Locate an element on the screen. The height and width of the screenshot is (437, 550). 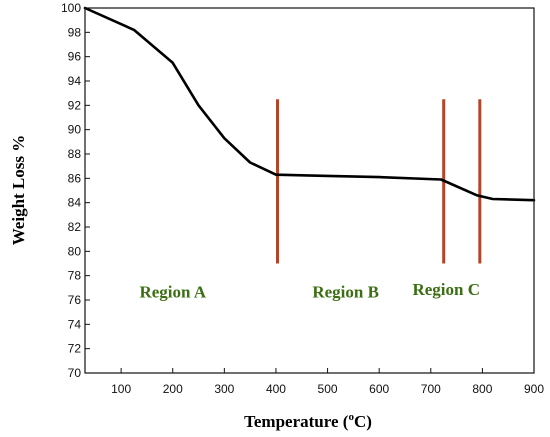
y-tick-label: 88 is located at coordinates (75, 154).